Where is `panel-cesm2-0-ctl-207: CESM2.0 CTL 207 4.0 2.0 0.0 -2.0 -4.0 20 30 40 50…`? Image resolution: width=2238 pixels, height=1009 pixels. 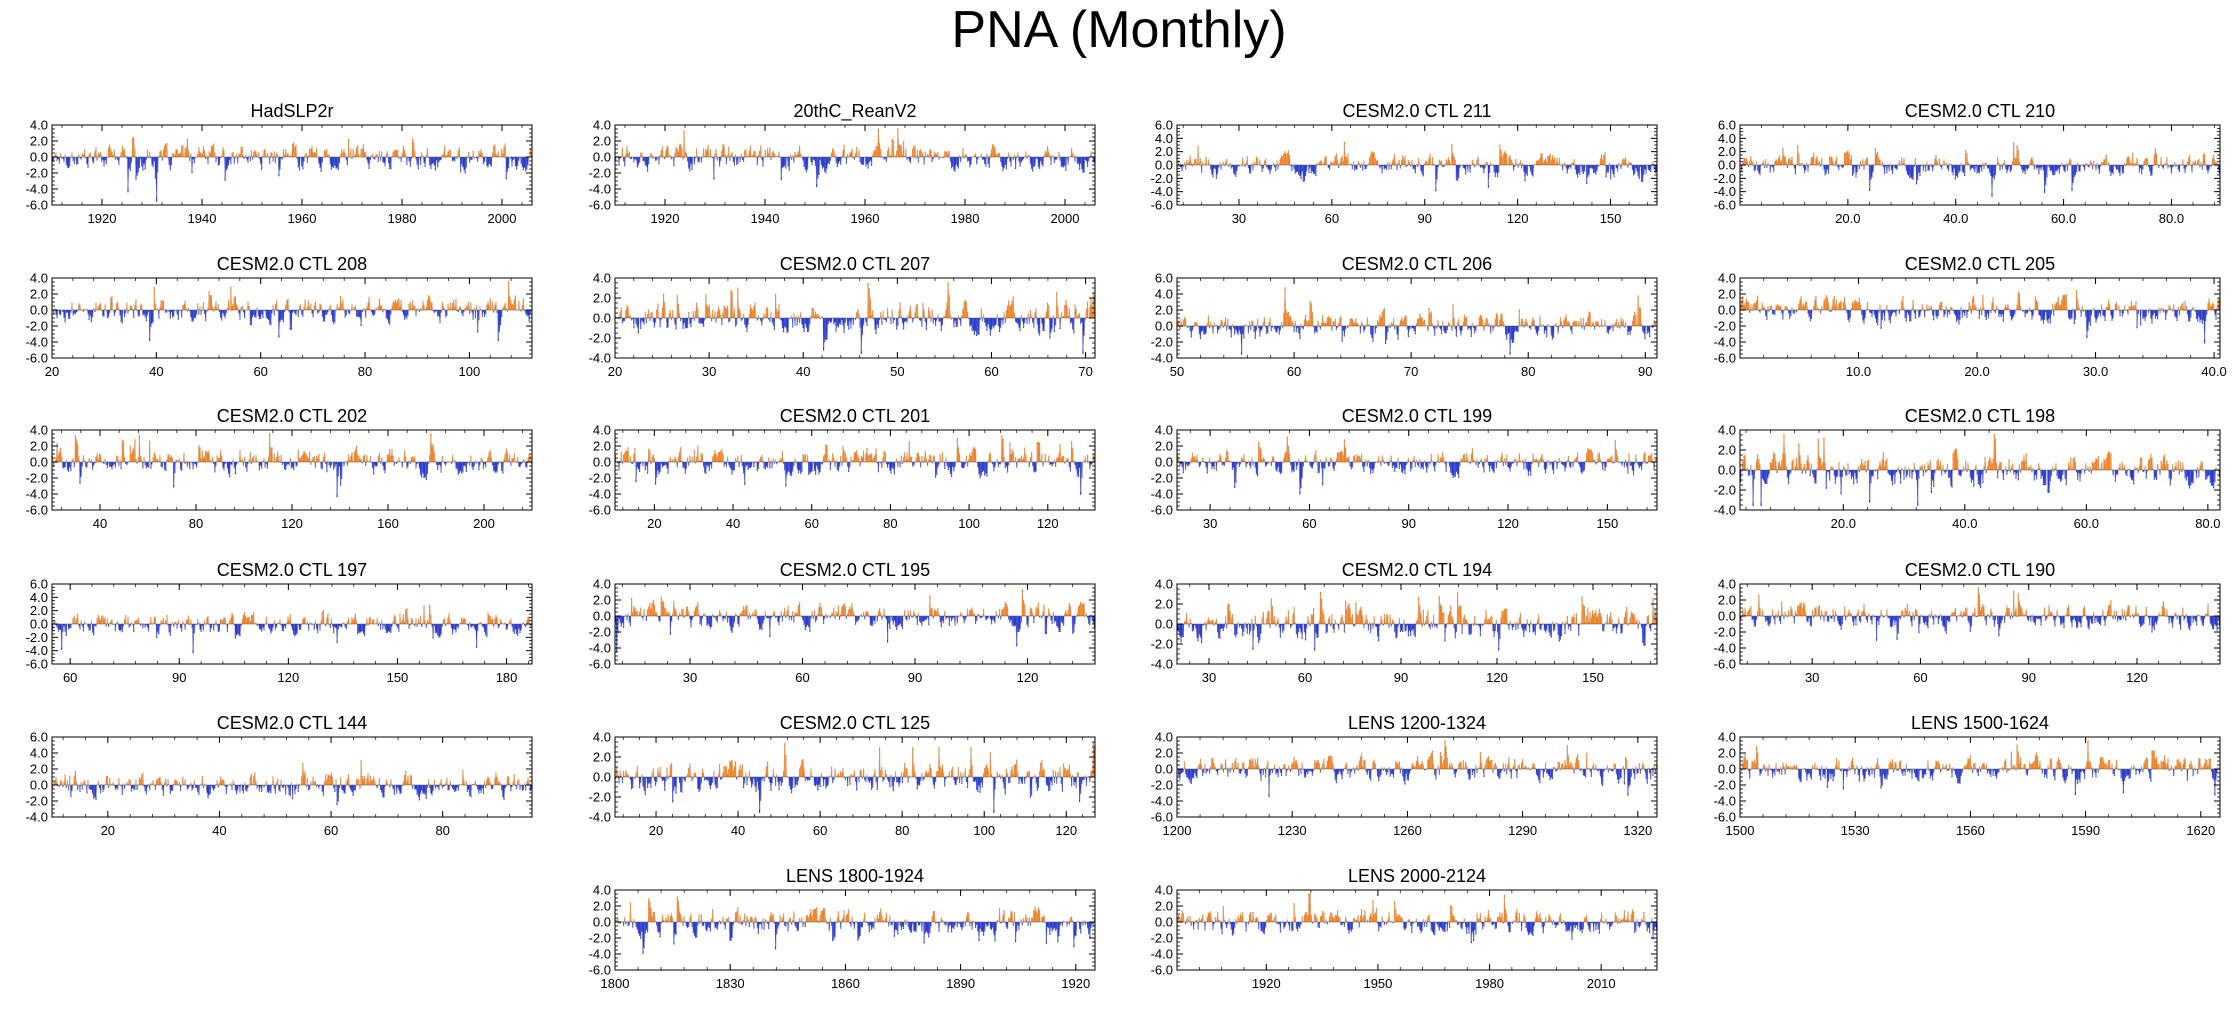 panel-cesm2-0-ctl-207: CESM2.0 CTL 207 4.0 2.0 0.0 -2.0 -4.0 20 30 40 50… is located at coordinates (829, 314).